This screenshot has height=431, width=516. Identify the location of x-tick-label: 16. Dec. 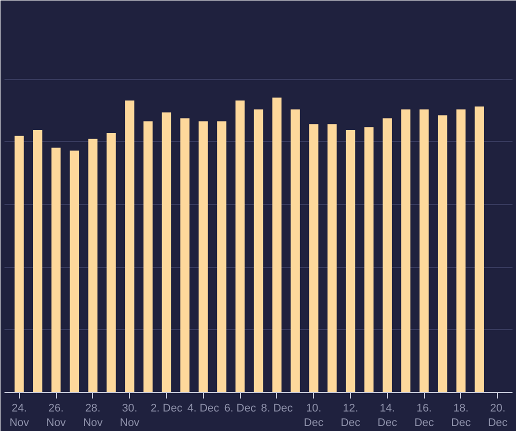
(424, 415).